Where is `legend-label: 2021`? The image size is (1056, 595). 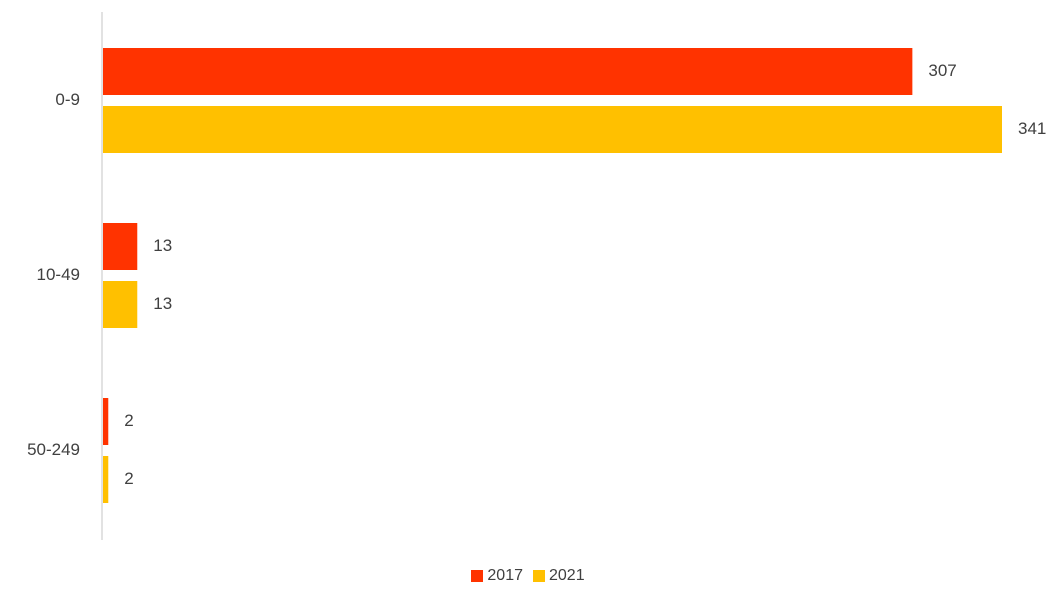 legend-label: 2021 is located at coordinates (567, 575).